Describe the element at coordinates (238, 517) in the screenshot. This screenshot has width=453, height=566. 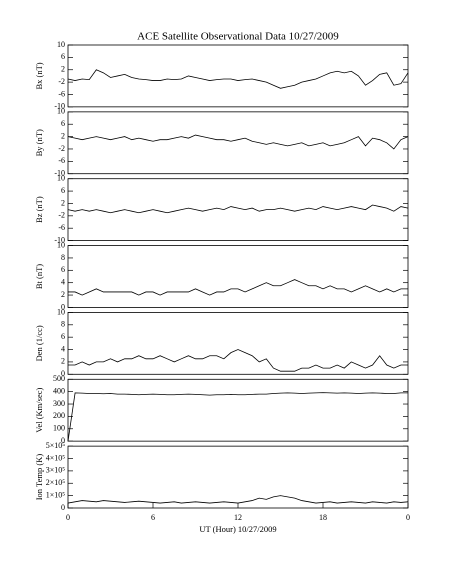
I see `x-tick-label: 12` at that location.